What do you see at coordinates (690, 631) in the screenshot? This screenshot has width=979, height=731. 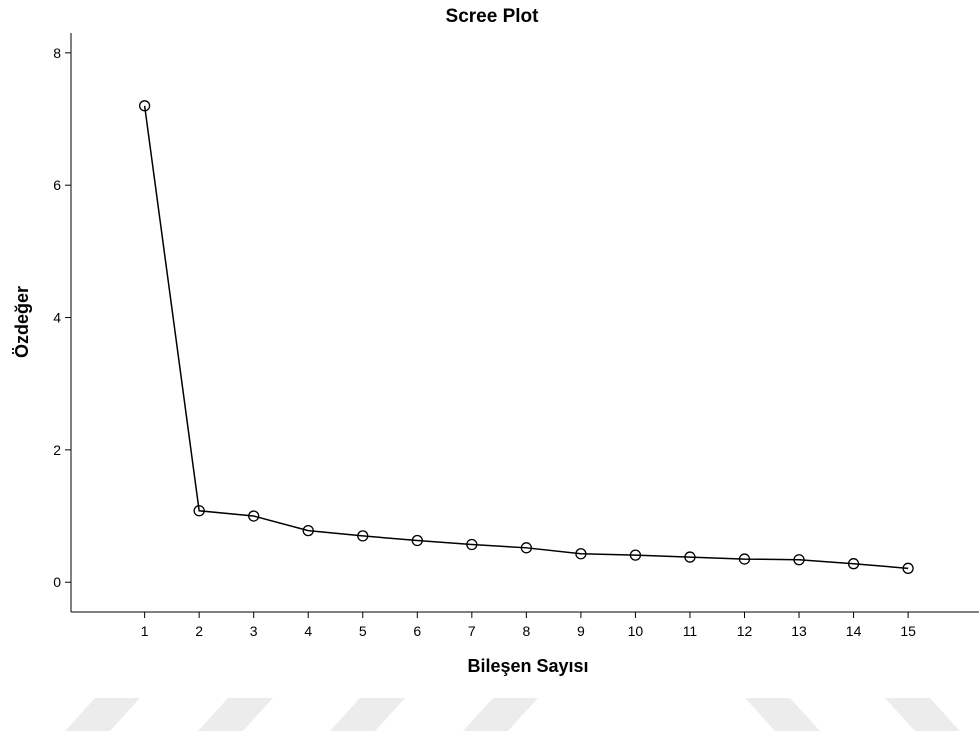 I see `x-tick-label: 11` at bounding box center [690, 631].